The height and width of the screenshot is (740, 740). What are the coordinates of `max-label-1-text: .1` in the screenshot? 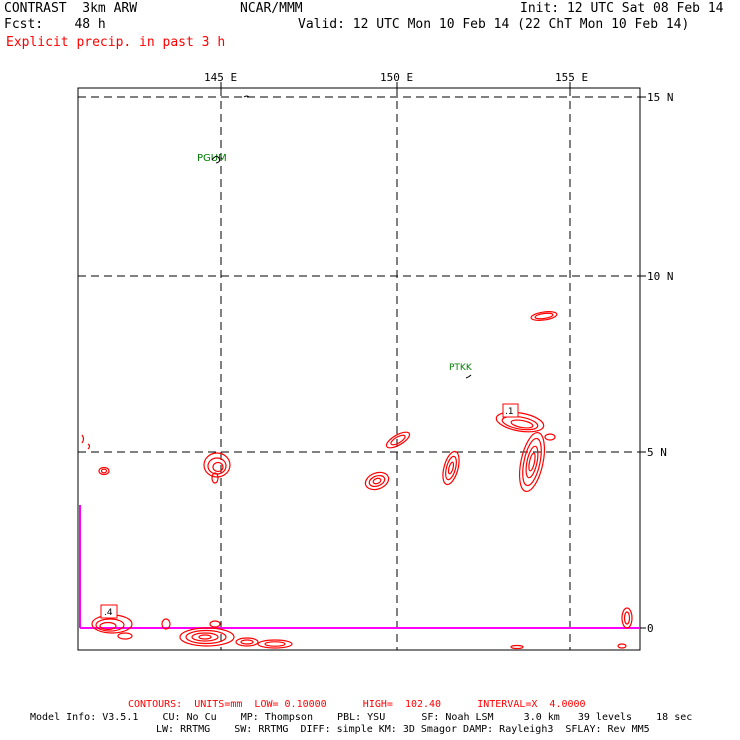 It's located at (509, 412).